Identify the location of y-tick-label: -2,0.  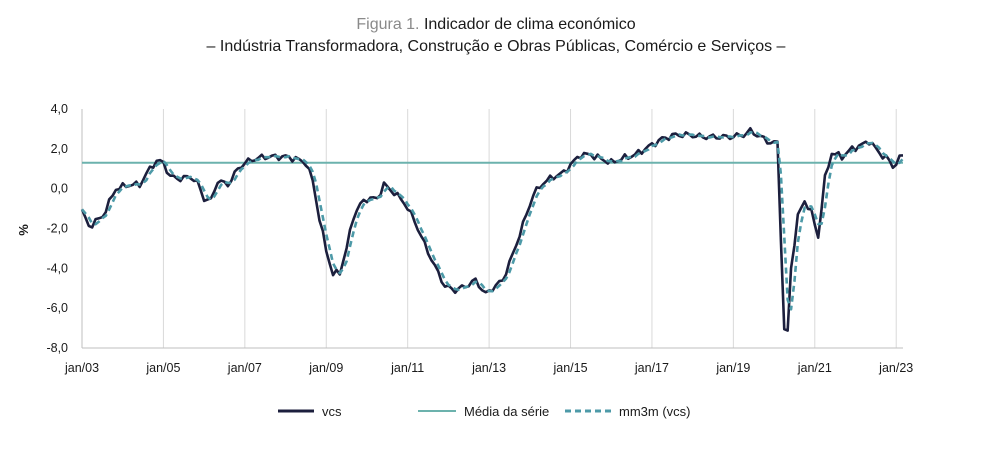
(57, 229).